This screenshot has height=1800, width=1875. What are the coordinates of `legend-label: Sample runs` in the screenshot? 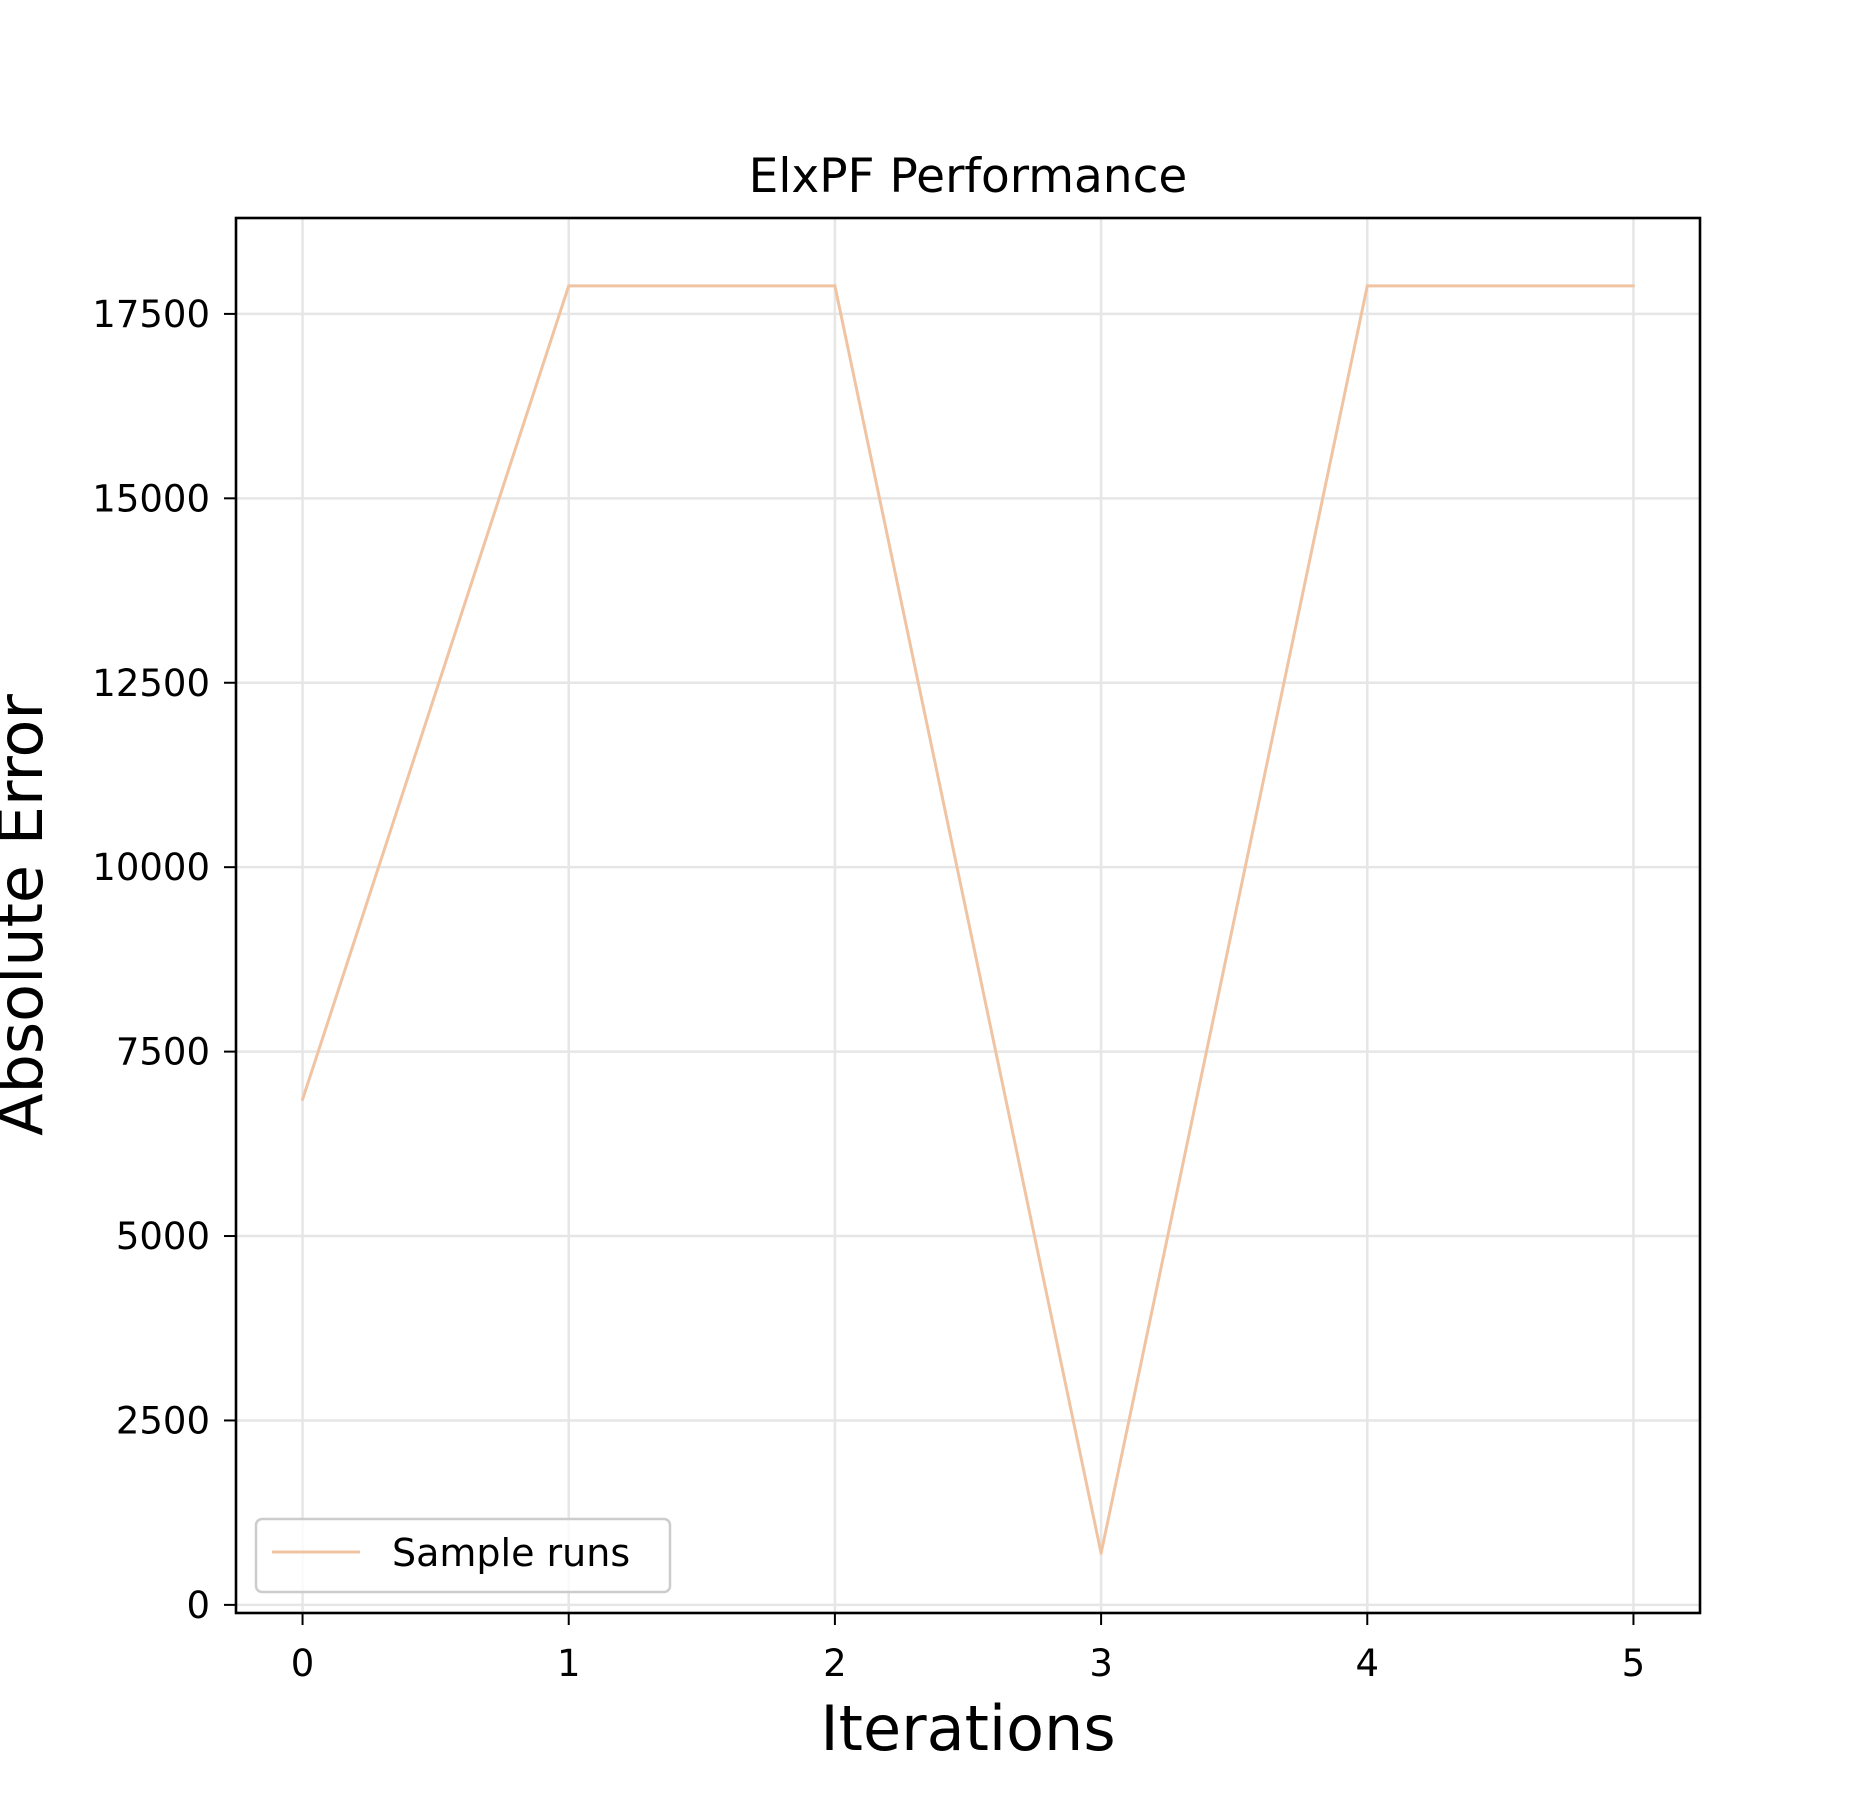 It's located at (511, 1553).